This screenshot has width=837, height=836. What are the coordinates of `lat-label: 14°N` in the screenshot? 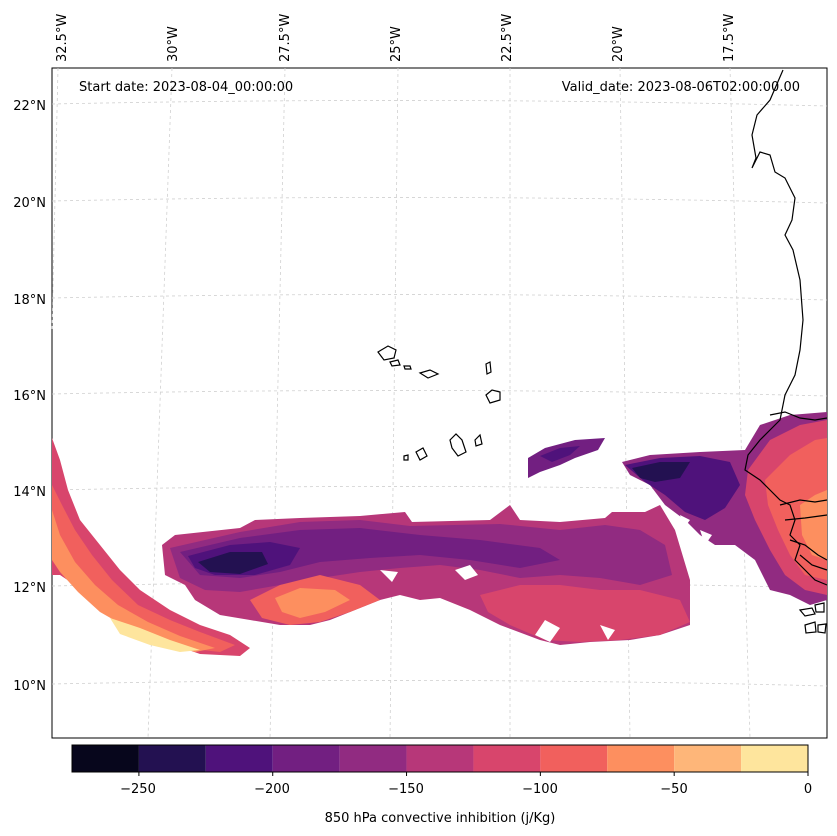 It's located at (29, 492).